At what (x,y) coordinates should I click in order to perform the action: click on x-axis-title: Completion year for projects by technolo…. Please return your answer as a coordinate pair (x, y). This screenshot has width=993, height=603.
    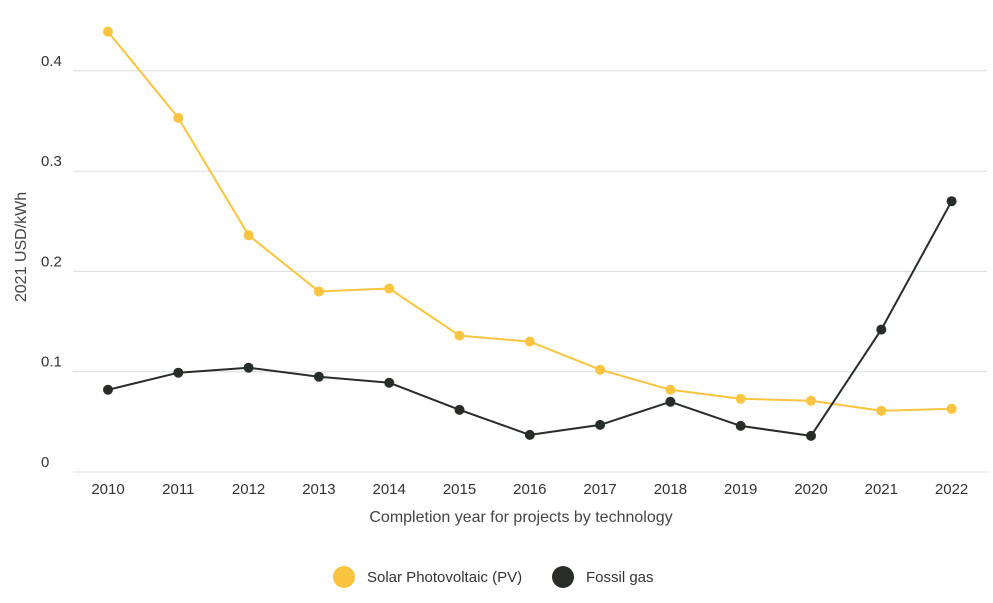
    Looking at the image, I should click on (520, 517).